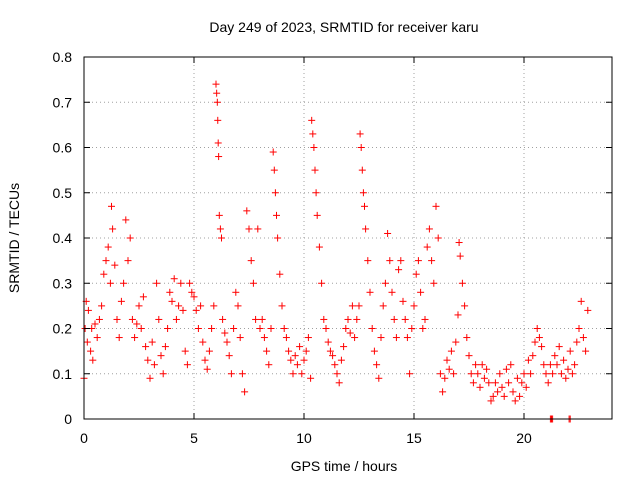 The width and height of the screenshot is (640, 480). What do you see at coordinates (63, 374) in the screenshot?
I see `y-tick-label: 0.1` at bounding box center [63, 374].